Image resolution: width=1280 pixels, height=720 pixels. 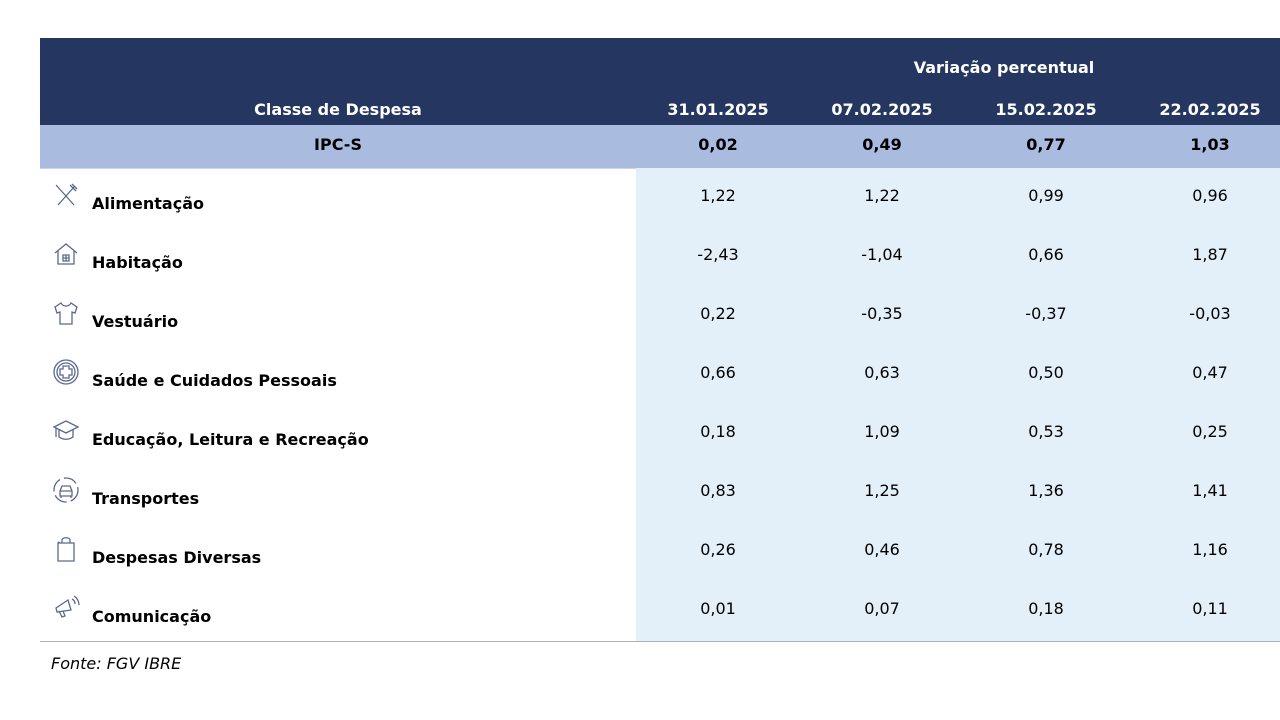 I want to click on row-label: Despesas Diversas, so click(x=177, y=557).